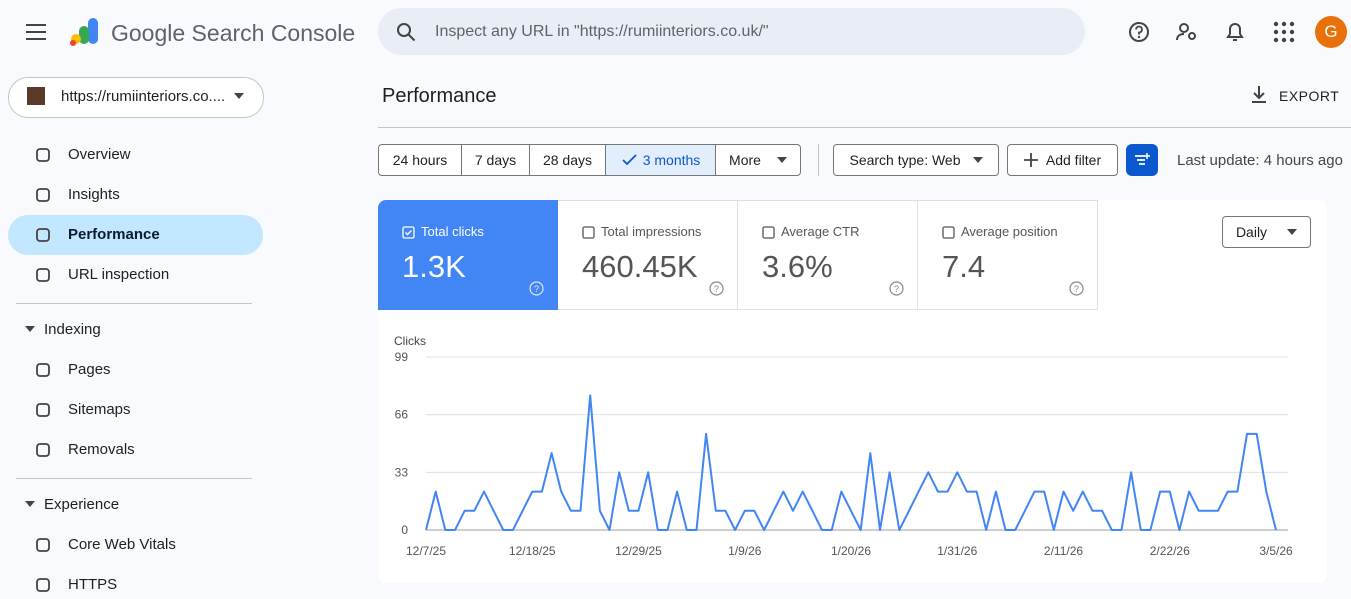 The image size is (1351, 599). What do you see at coordinates (745, 160) in the screenshot?
I see `more-label: More` at bounding box center [745, 160].